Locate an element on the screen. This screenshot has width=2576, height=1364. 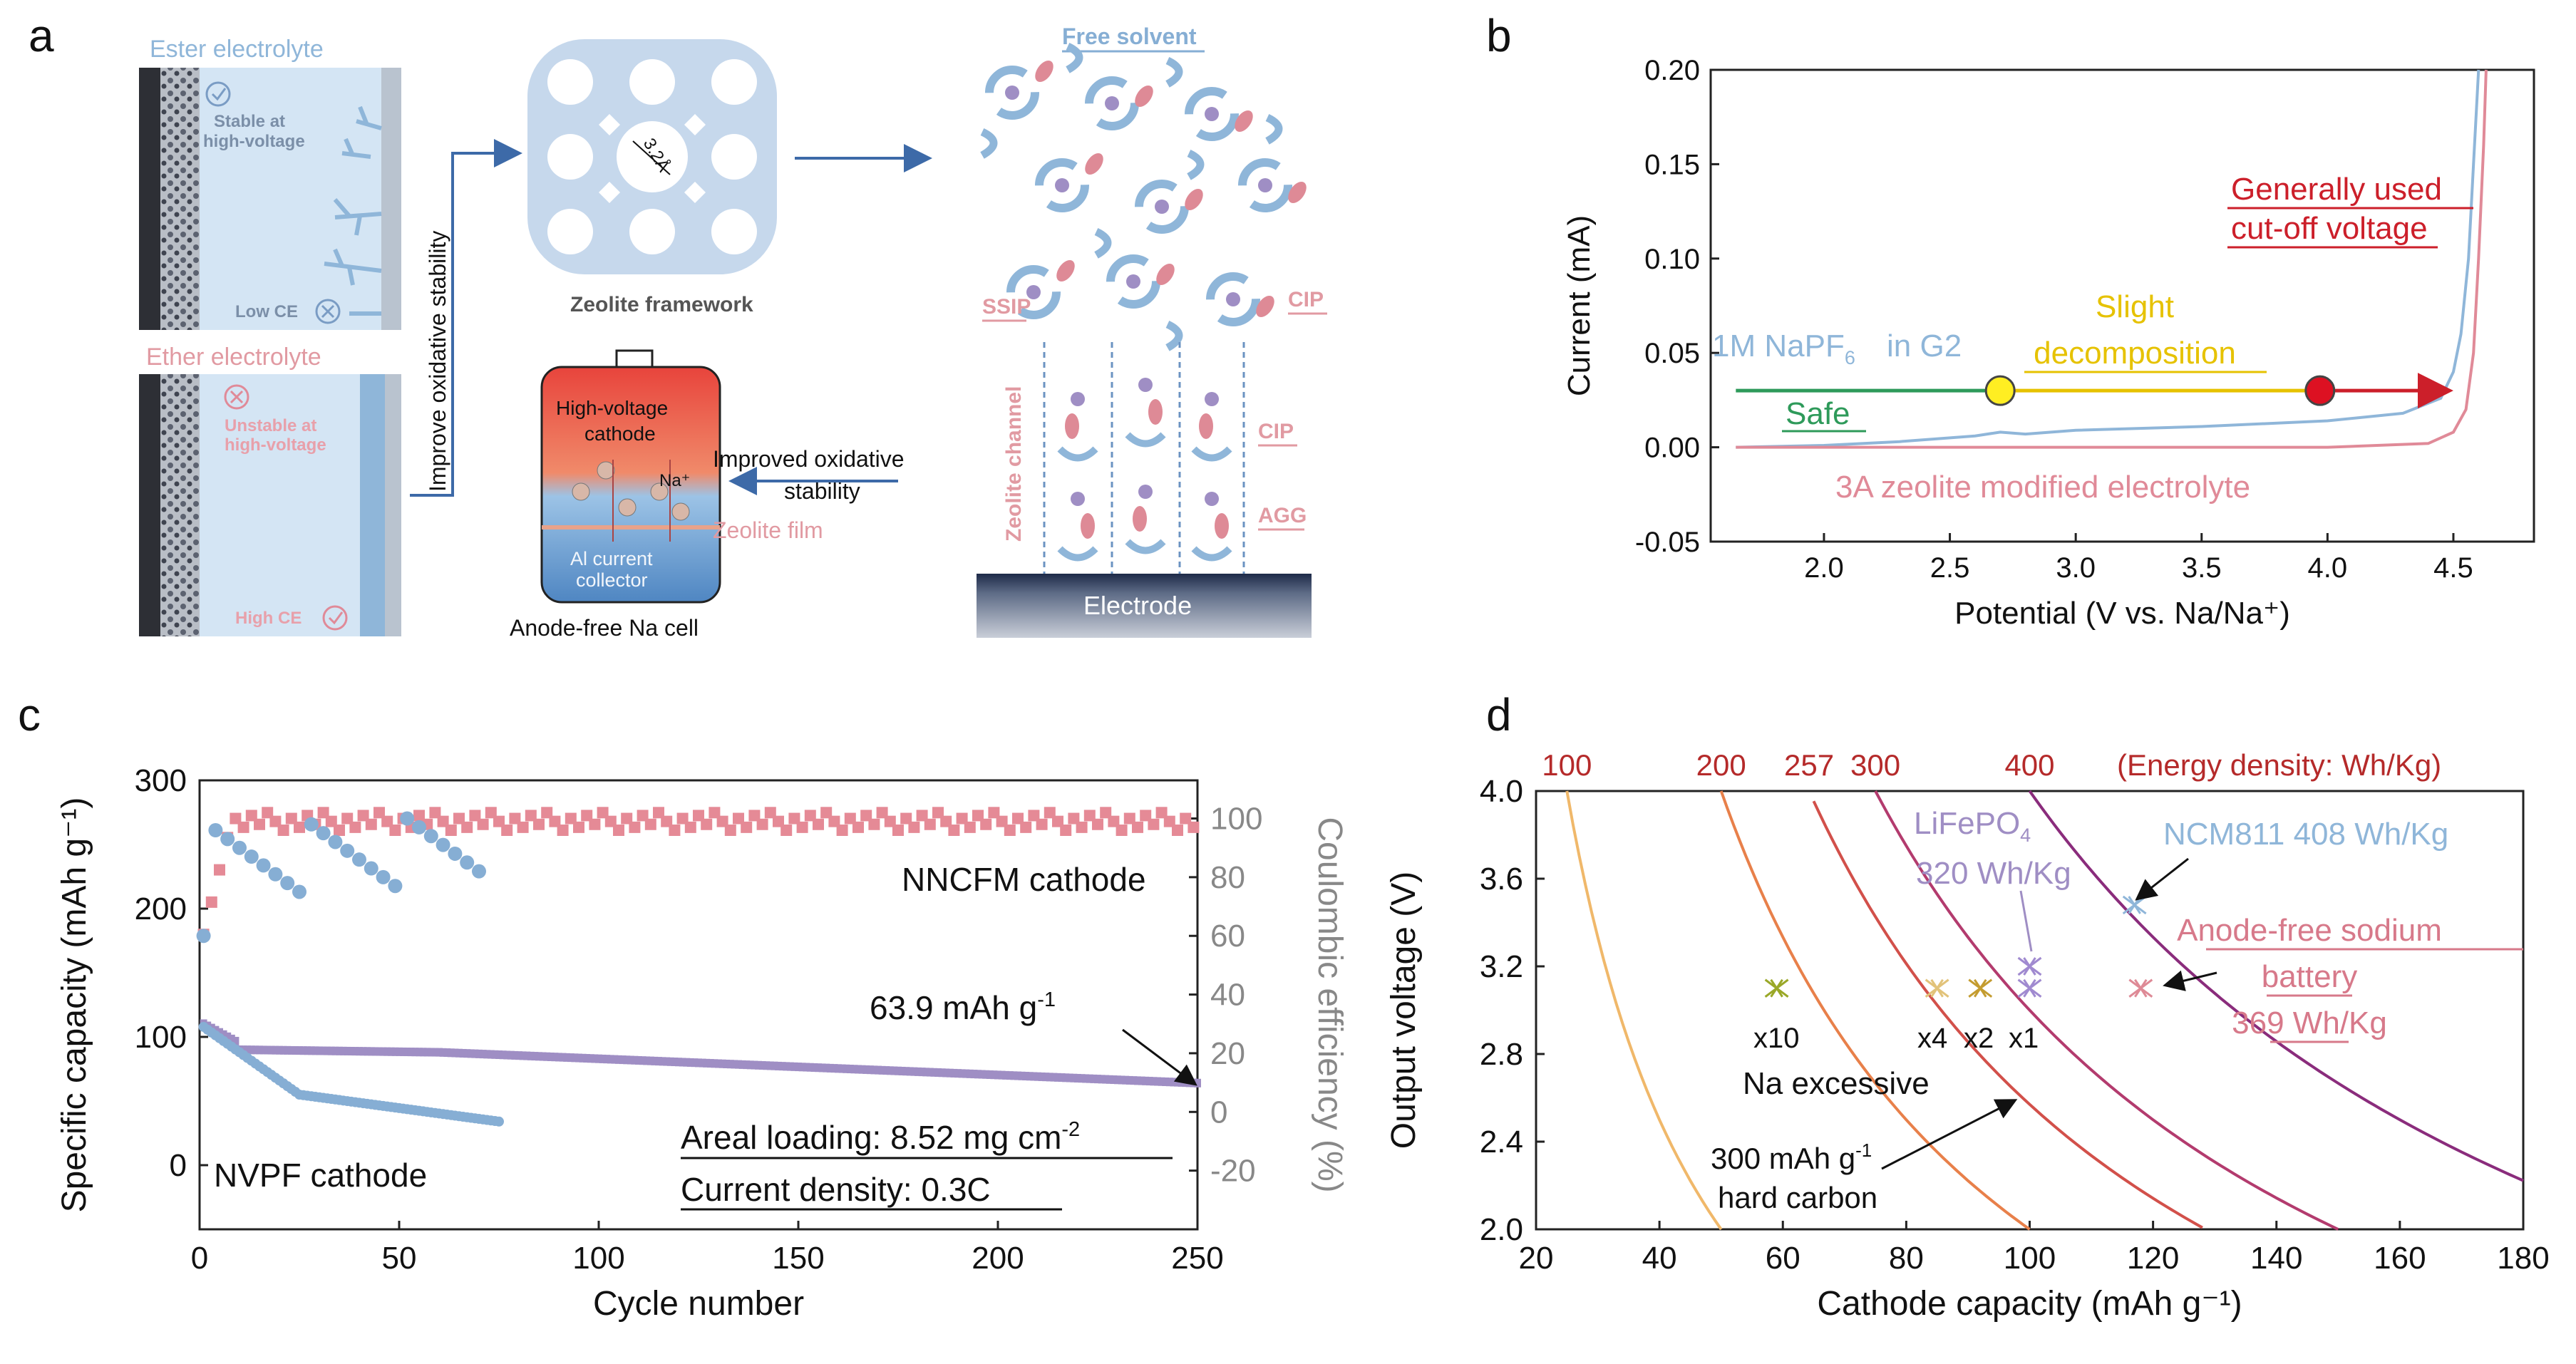
slight-label: Slight is located at coordinates (2135, 307).